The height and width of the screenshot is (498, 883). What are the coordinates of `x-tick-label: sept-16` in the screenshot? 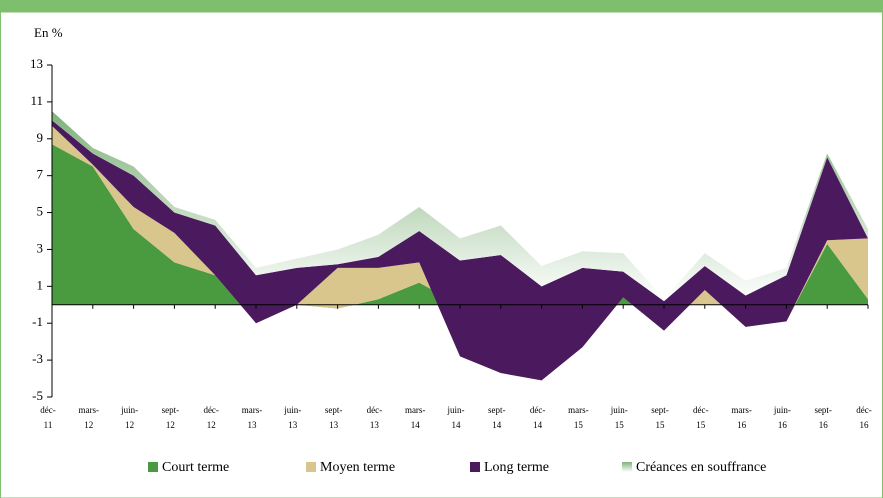 It's located at (823, 417).